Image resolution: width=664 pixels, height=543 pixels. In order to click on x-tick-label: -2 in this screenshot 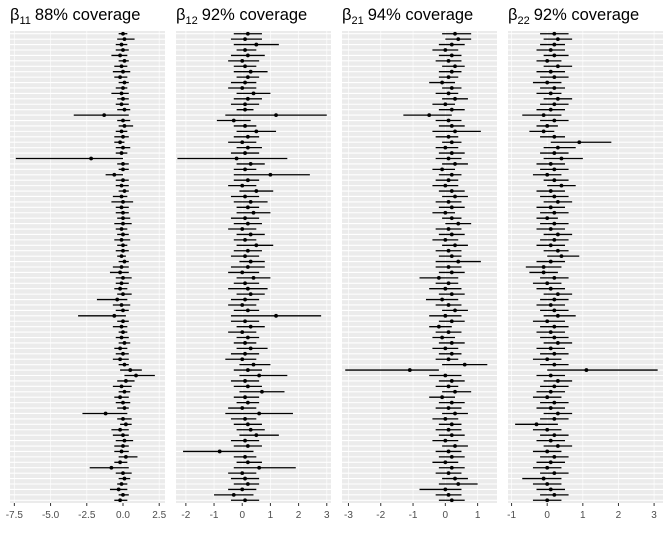, I will do `click(185, 515)`.